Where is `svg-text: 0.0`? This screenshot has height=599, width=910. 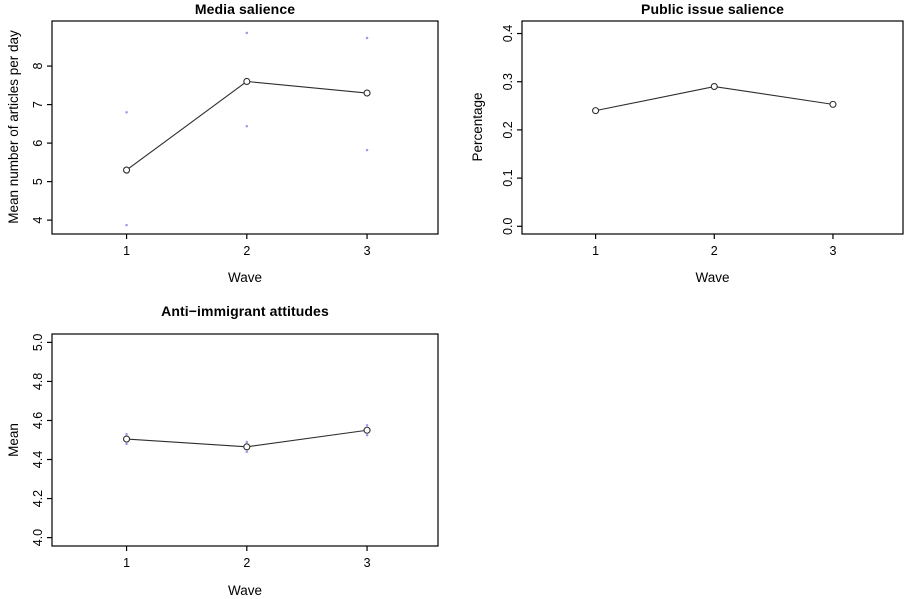 svg-text: 0.0 is located at coordinates (508, 226).